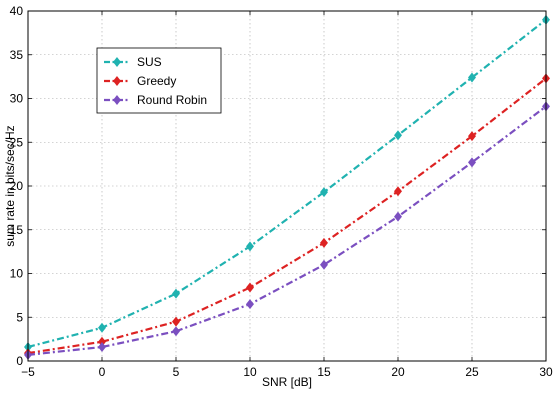 The image size is (554, 394). Describe the element at coordinates (17, 142) in the screenshot. I see `y-tick-label: 25` at that location.